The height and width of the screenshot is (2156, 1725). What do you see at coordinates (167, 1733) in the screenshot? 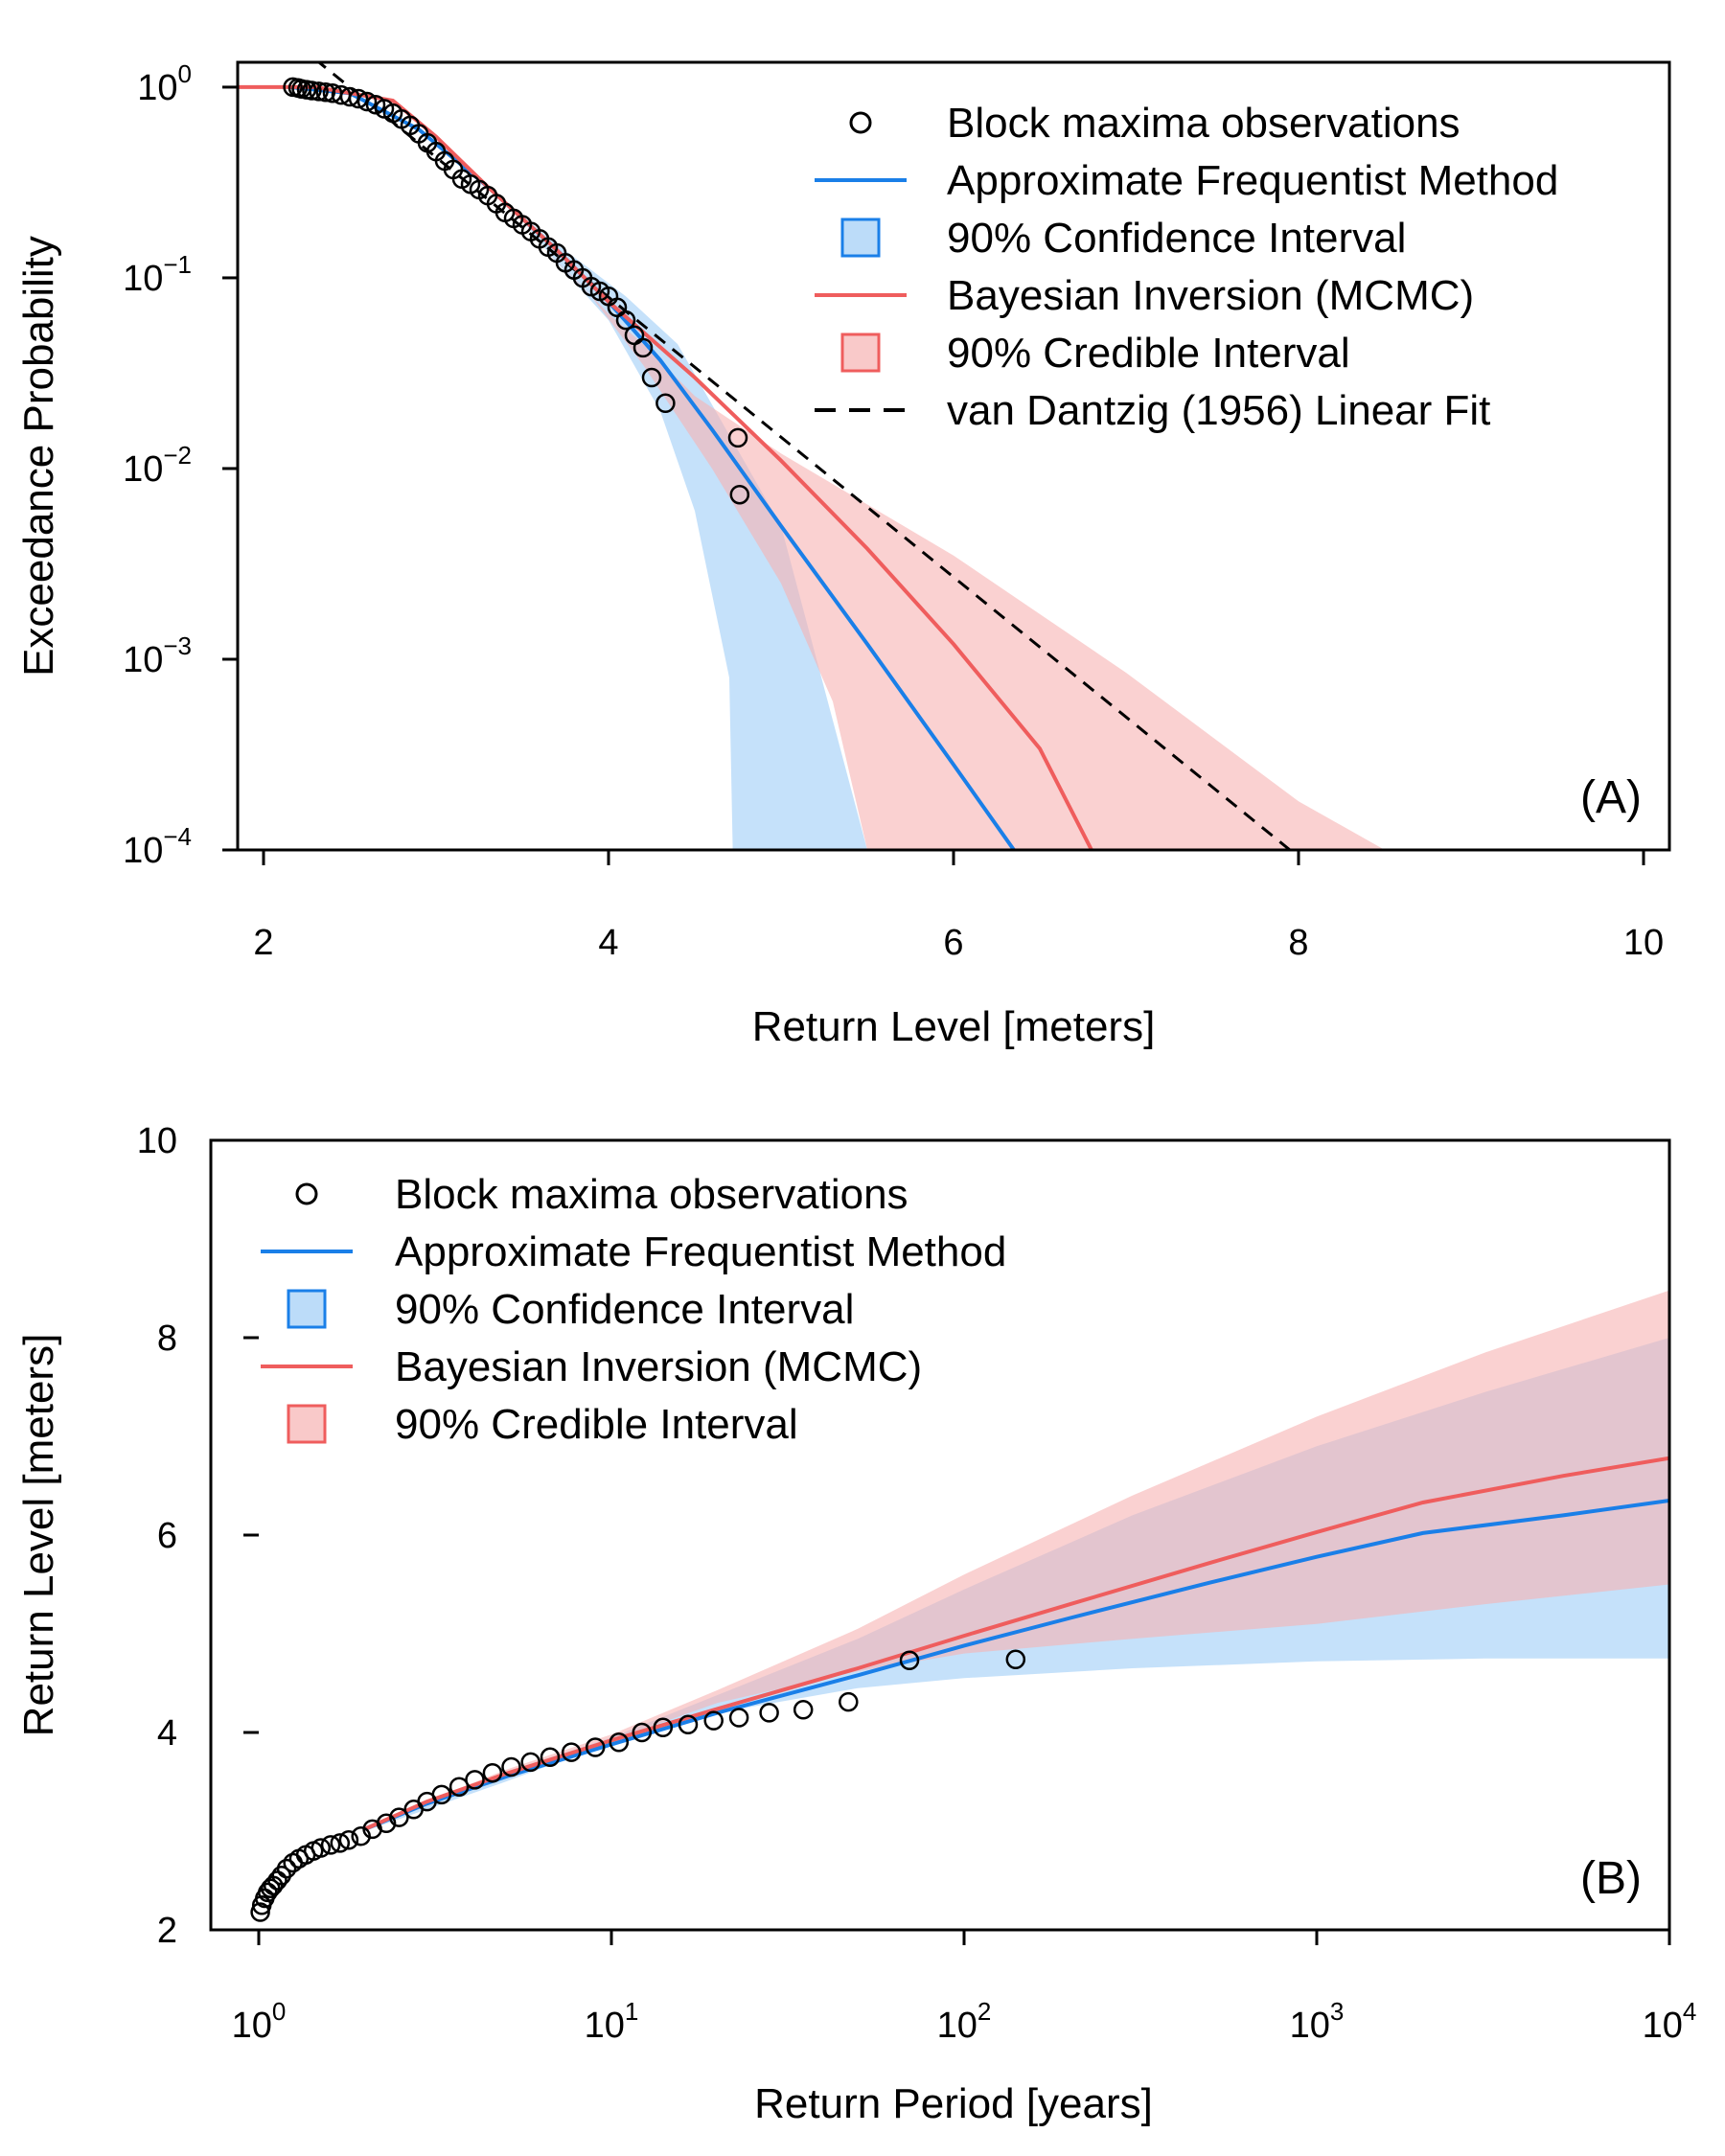
I see `b-y-tick-label: 4` at bounding box center [167, 1733].